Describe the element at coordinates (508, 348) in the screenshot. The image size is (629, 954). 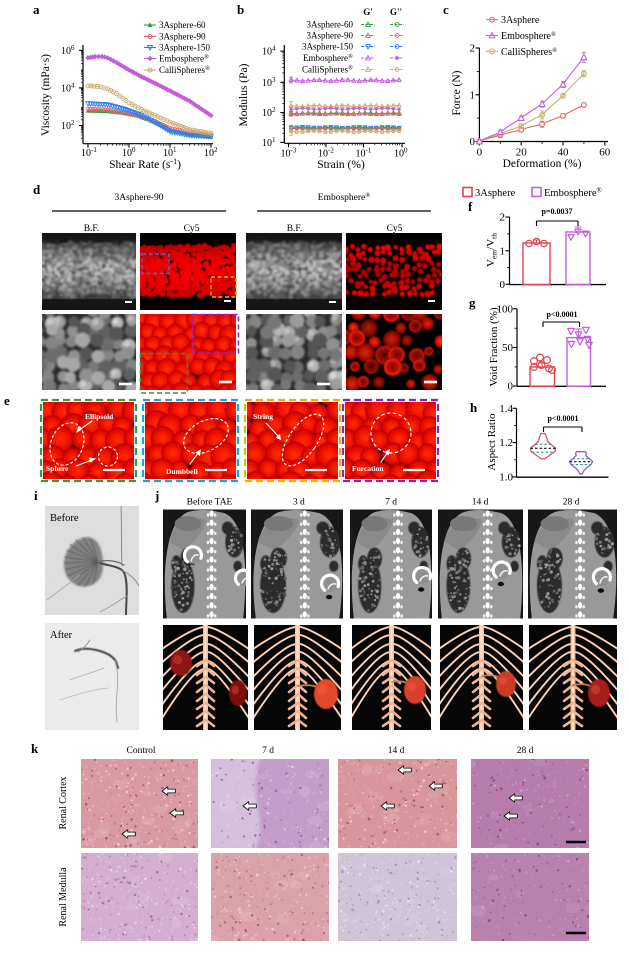
I see `svg-text: 50` at that location.